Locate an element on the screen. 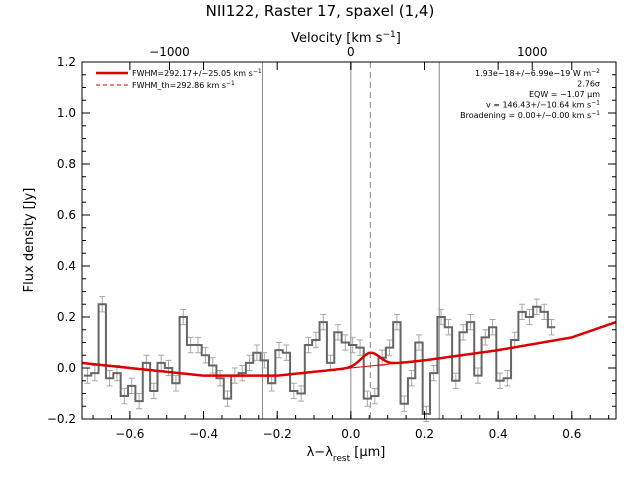  fit-annotation: EQW = −1.07 μm is located at coordinates (564, 94).